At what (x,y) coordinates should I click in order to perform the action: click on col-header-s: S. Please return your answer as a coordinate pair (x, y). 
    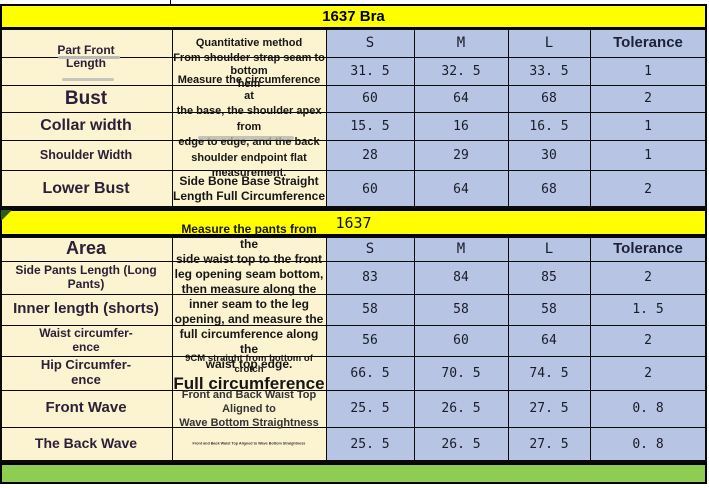
    Looking at the image, I should click on (370, 42).